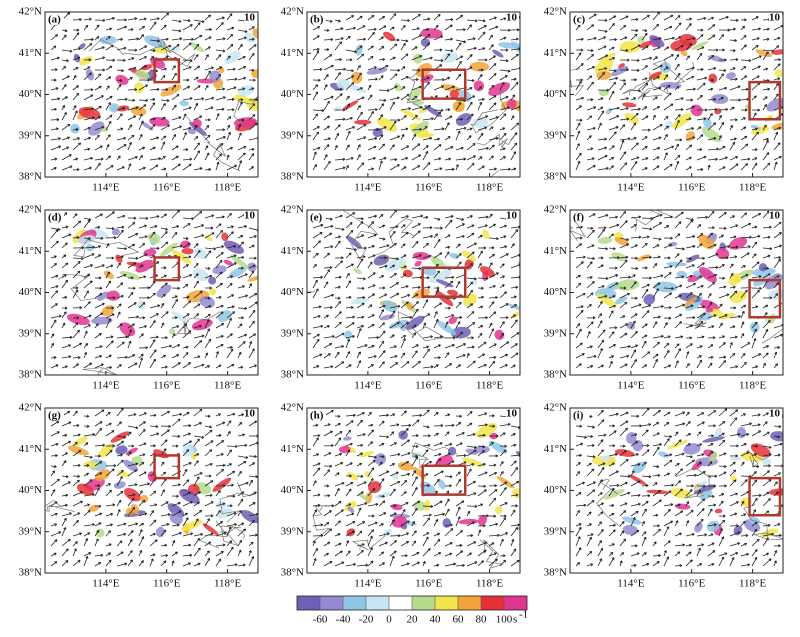 Image resolution: width=800 pixels, height=637 pixels. Describe the element at coordinates (151, 490) in the screenshot. I see `panel-frame` at that location.